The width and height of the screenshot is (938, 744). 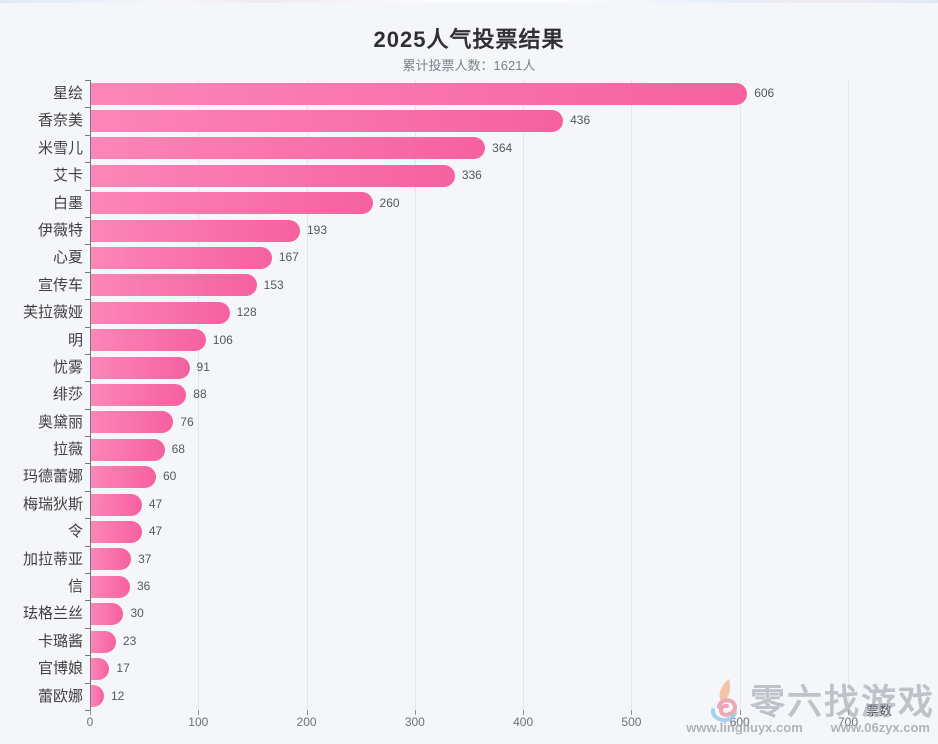 What do you see at coordinates (60, 230) in the screenshot?
I see `category-label: 伊薇特` at bounding box center [60, 230].